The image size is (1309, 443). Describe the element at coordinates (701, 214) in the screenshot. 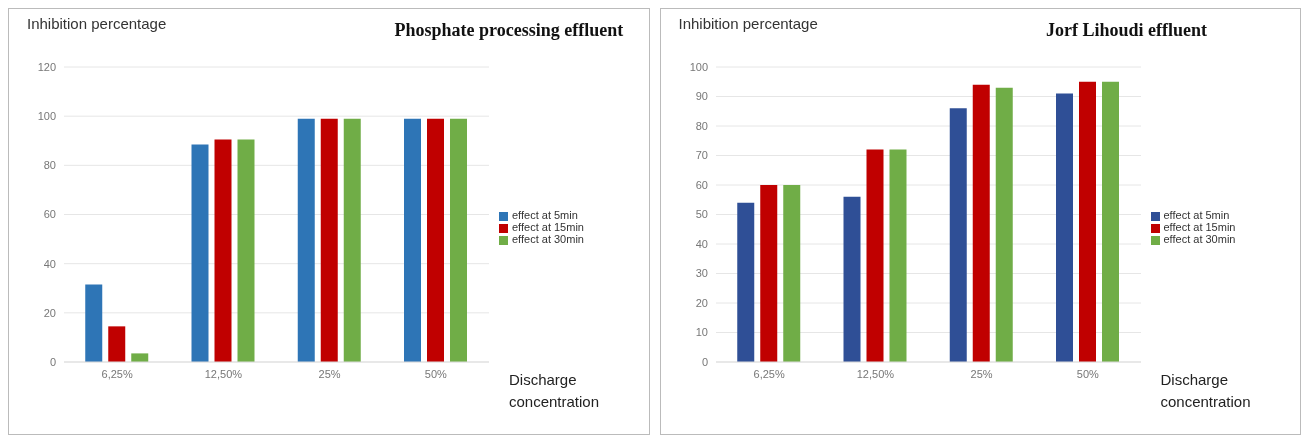

I see `y-tick-label: 50` at that location.